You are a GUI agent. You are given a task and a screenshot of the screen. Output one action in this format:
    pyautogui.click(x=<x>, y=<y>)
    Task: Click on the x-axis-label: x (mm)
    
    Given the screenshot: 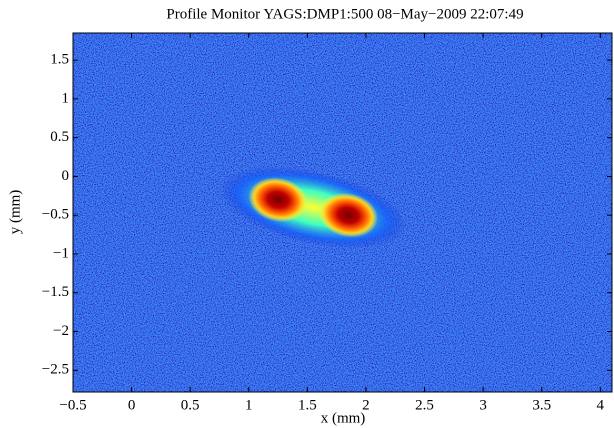 What is the action you would take?
    pyautogui.click(x=343, y=418)
    